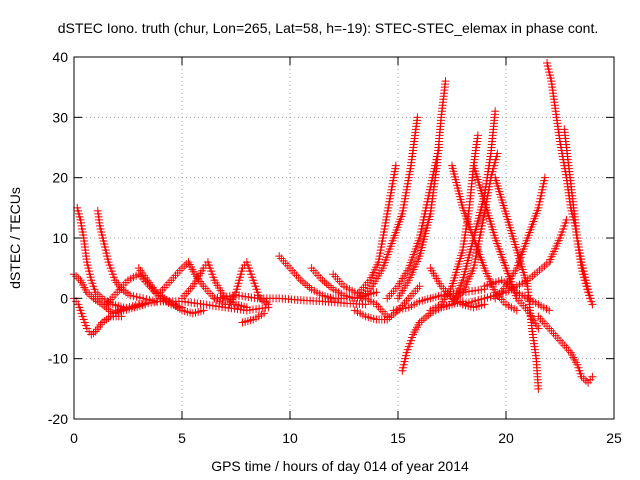  What do you see at coordinates (60, 117) in the screenshot?
I see `y-tick-label: 30` at bounding box center [60, 117].